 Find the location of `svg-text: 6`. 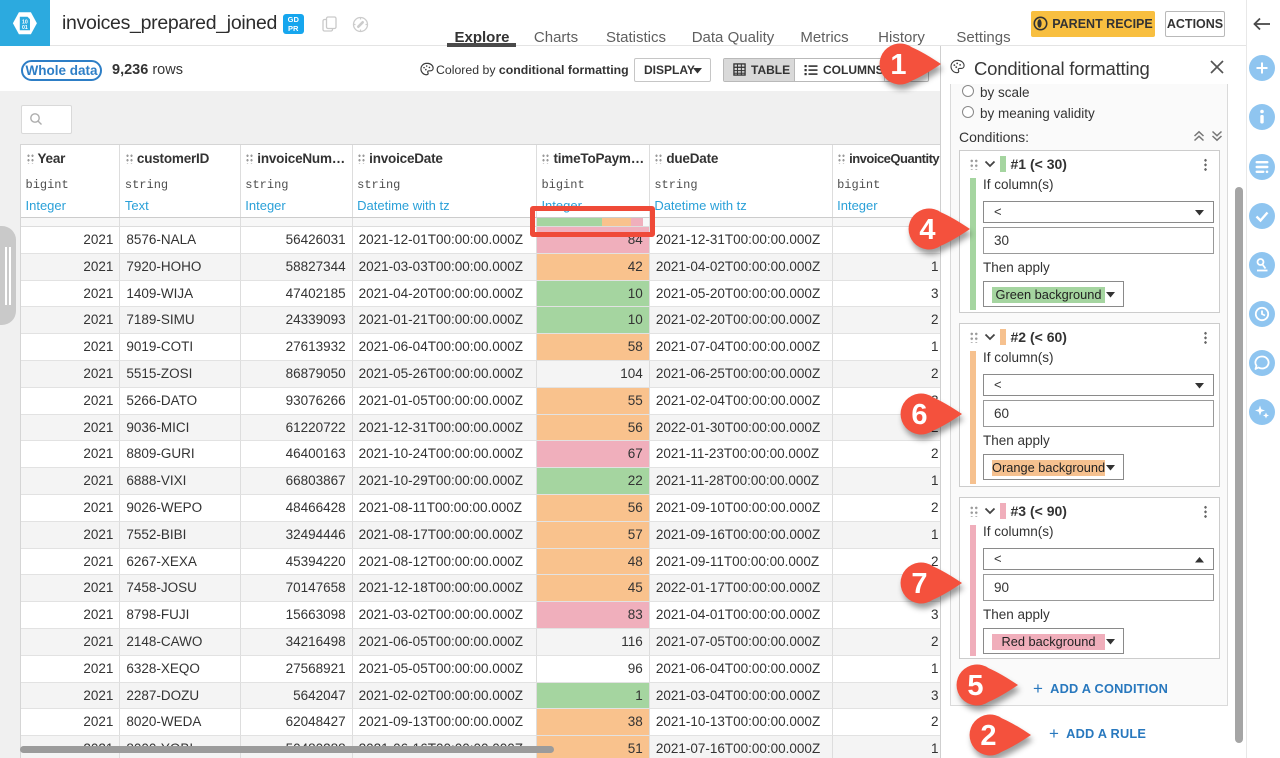

svg-text: 6 is located at coordinates (919, 415).